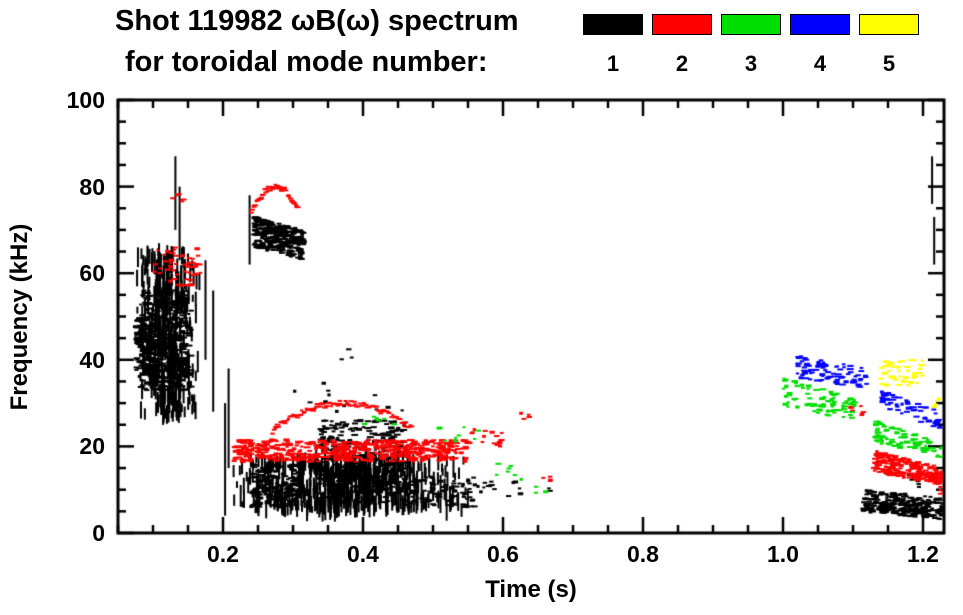 This screenshot has height=615, width=963. Describe the element at coordinates (643, 554) in the screenshot. I see `x-tick-label-0.8: 0.8` at that location.